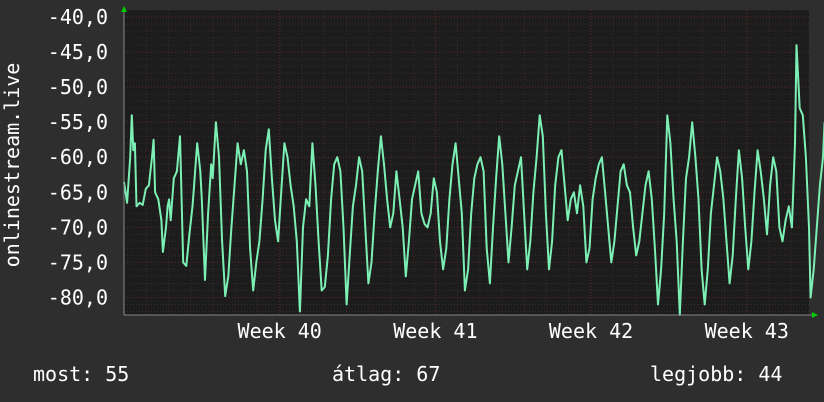 Image resolution: width=824 pixels, height=402 pixels. Describe the element at coordinates (124, 9) in the screenshot. I see `y-axis-arrow` at that location.